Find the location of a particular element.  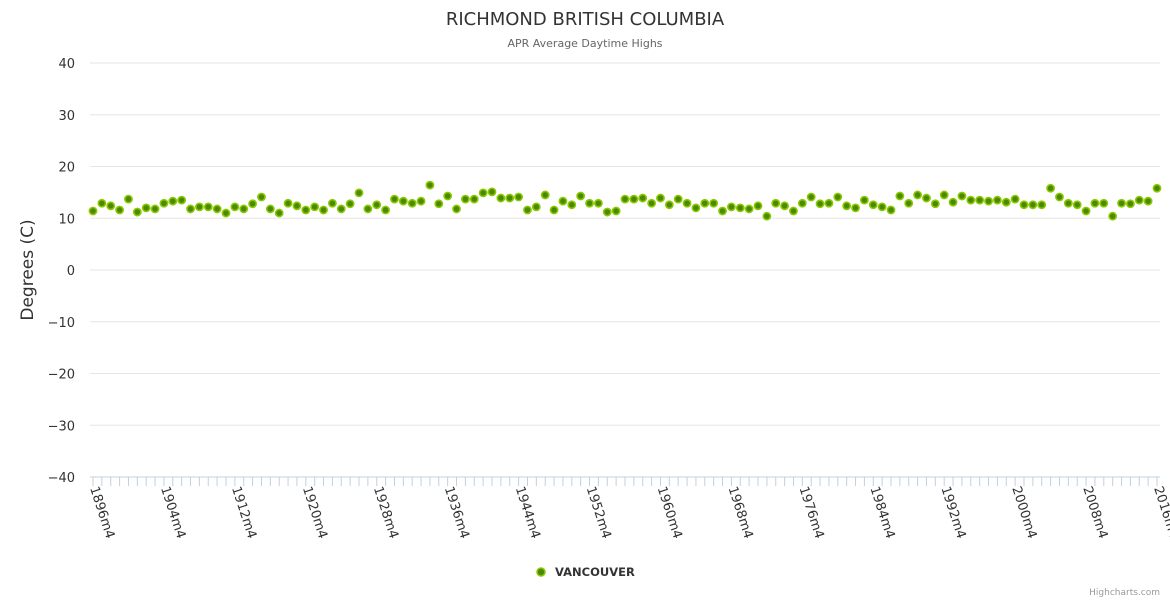

legend-item-vancouver: VANCOUVER is located at coordinates (585, 572).